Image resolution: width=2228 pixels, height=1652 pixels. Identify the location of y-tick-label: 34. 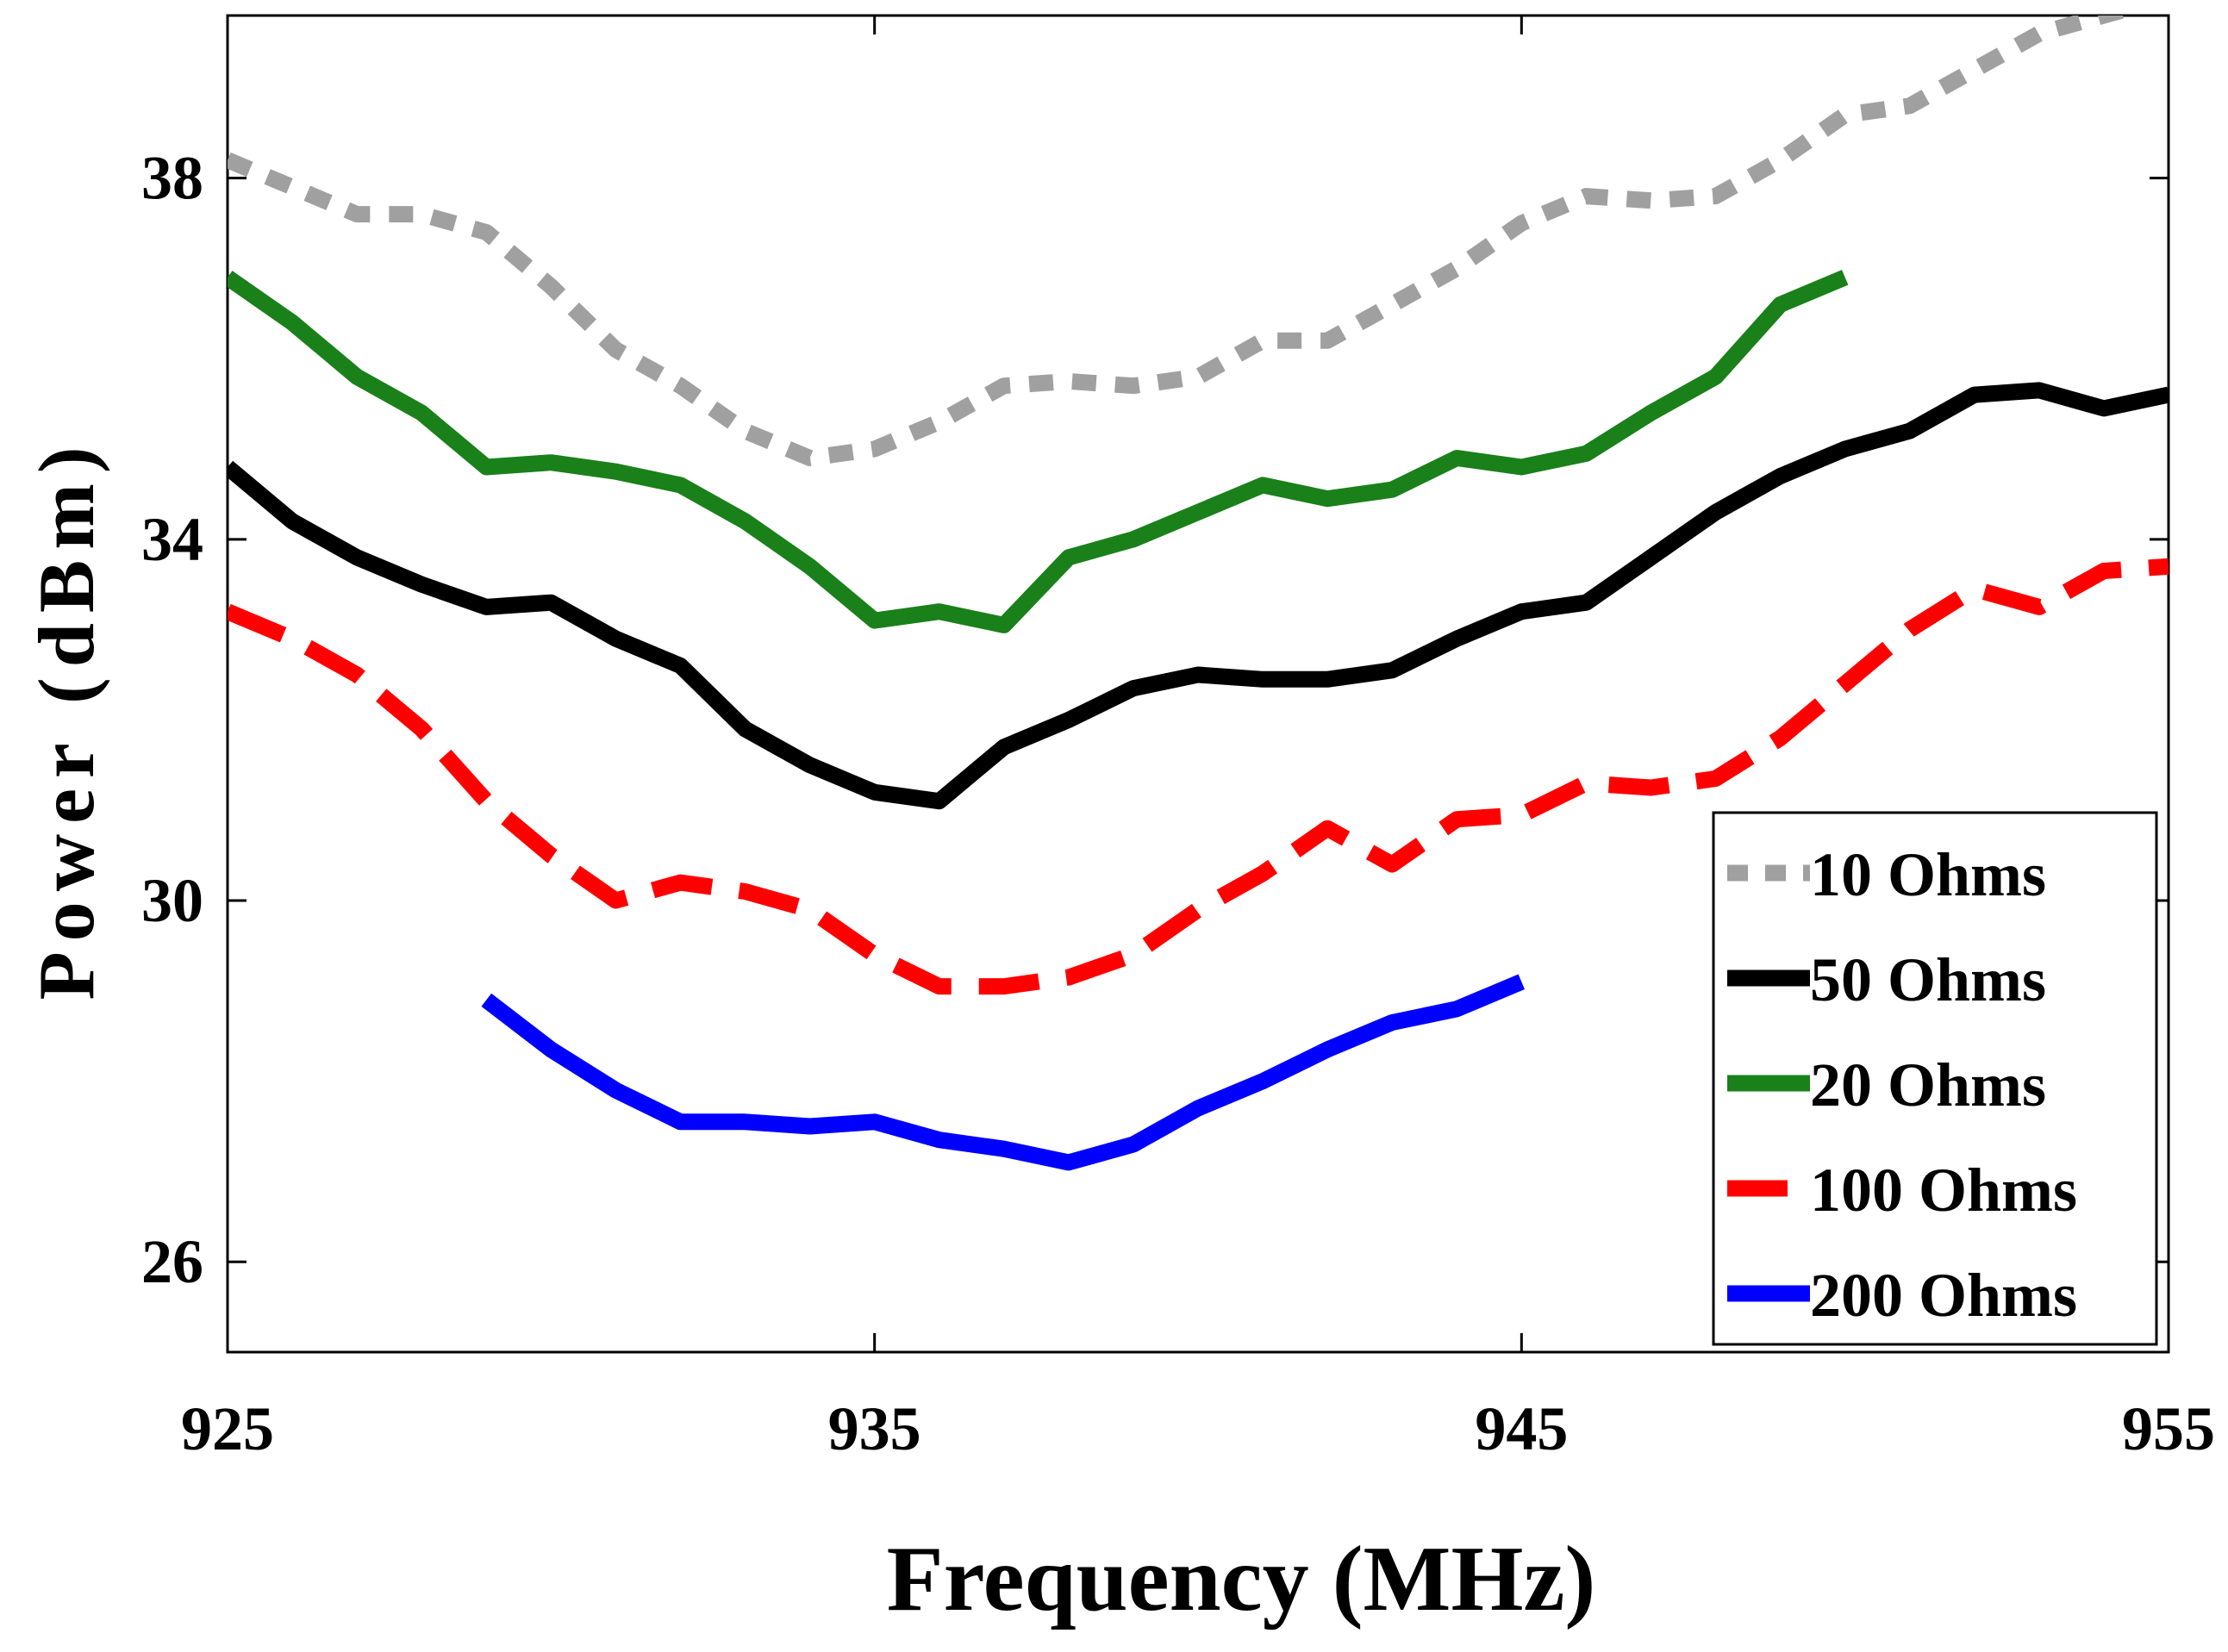
(172, 539).